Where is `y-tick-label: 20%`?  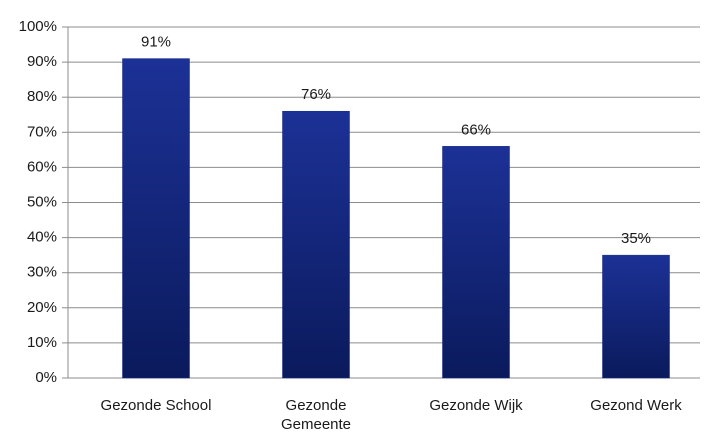
y-tick-label: 20% is located at coordinates (42, 307).